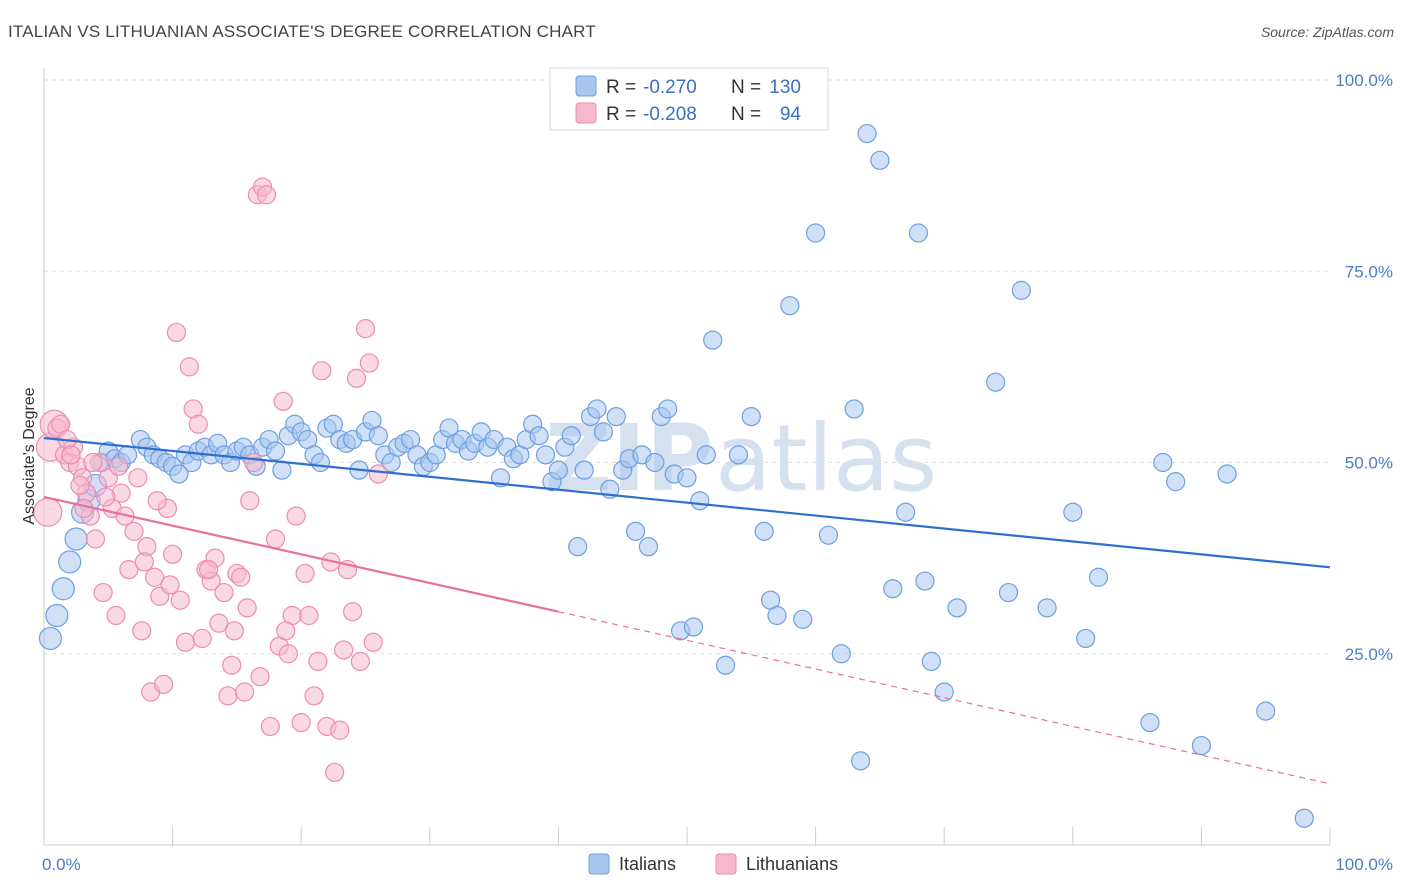 The image size is (1406, 892). I want to click on trend-line-lithuanians, so click(301, 554).